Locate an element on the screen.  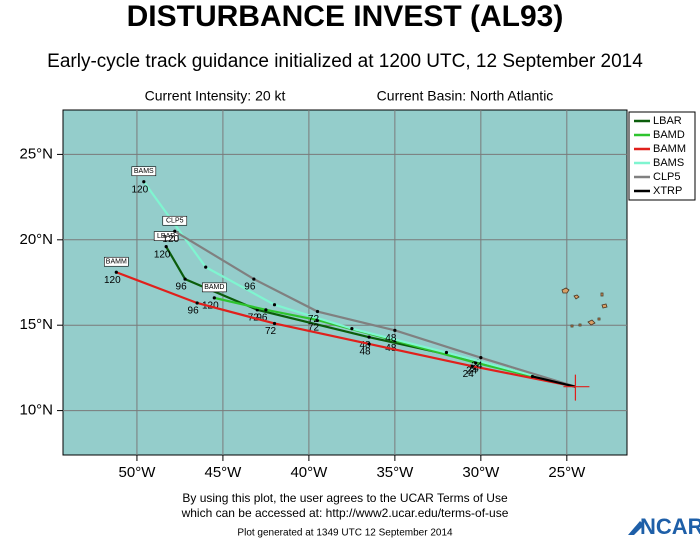
legend-box is located at coordinates (662, 156).